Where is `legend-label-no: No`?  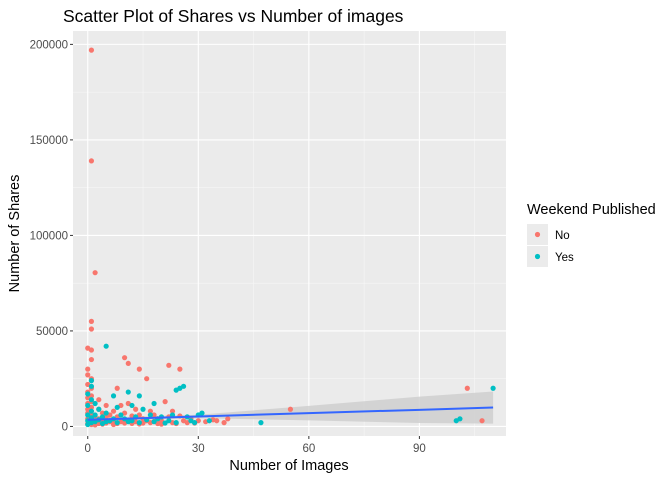 legend-label-no: No is located at coordinates (562, 236).